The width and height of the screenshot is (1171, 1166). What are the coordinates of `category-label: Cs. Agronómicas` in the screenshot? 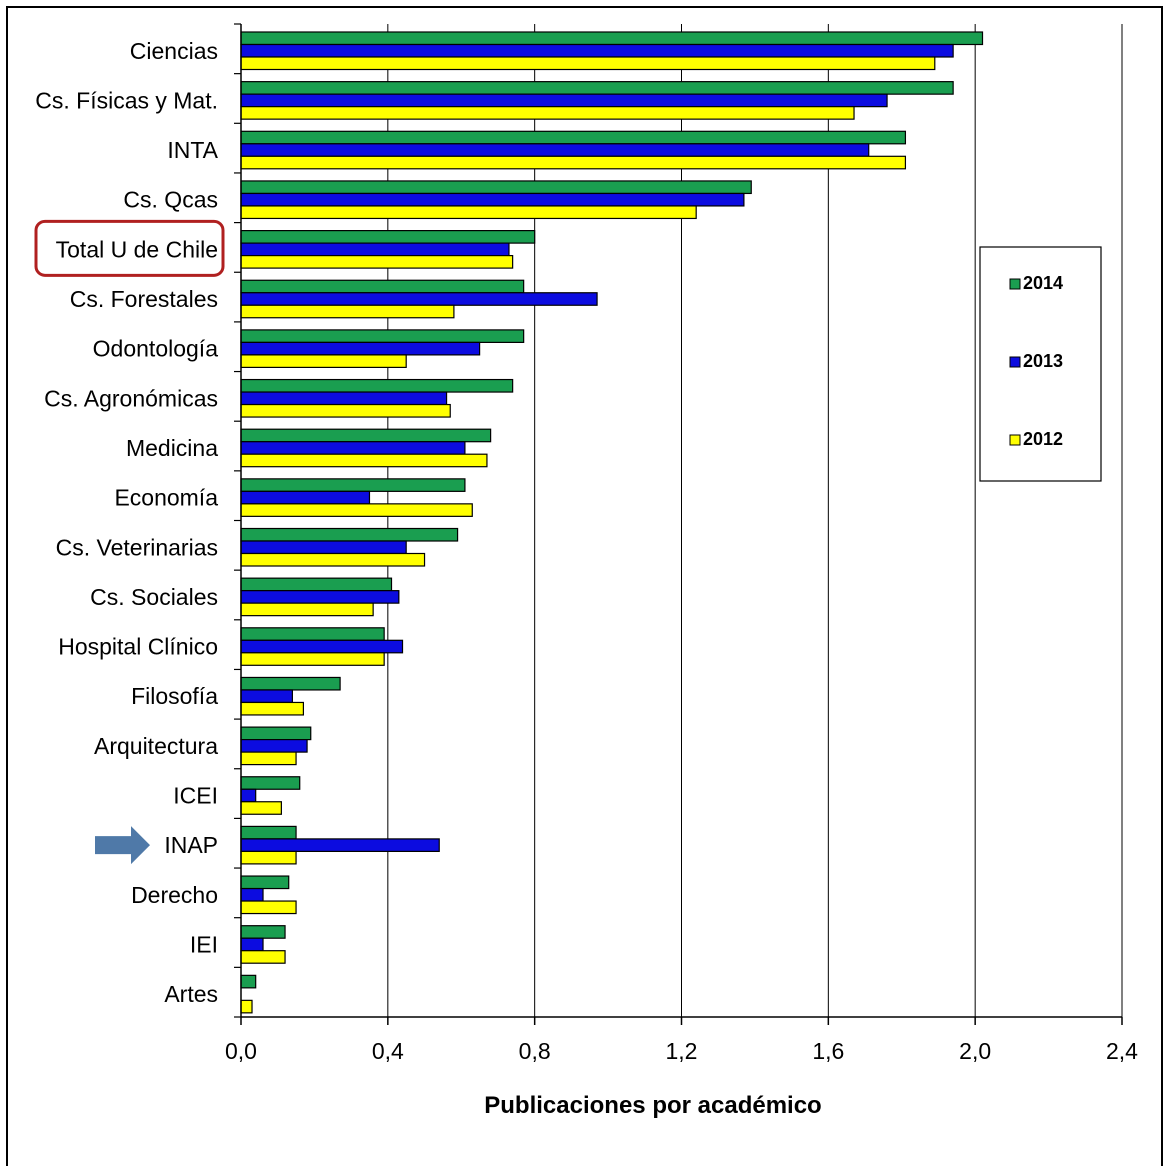 It's located at (131, 398).